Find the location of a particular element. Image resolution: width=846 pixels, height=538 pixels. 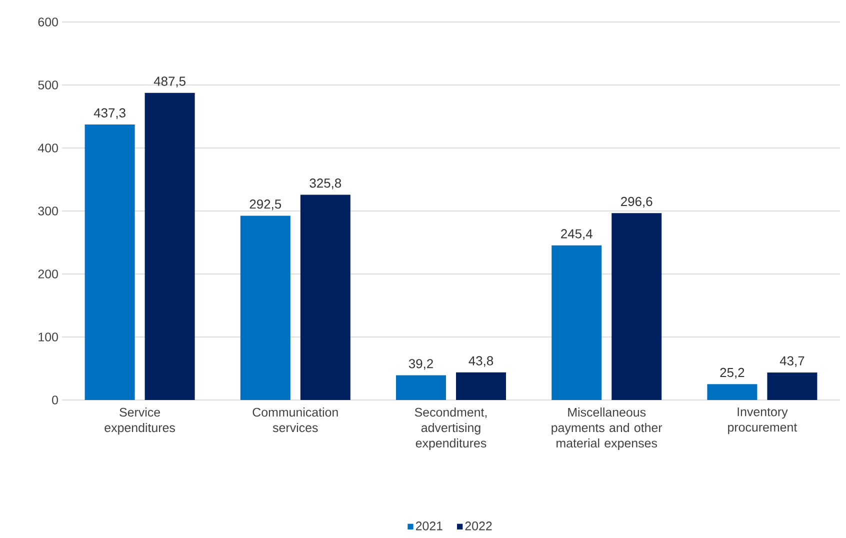

data-label: 39,2 is located at coordinates (420, 364).